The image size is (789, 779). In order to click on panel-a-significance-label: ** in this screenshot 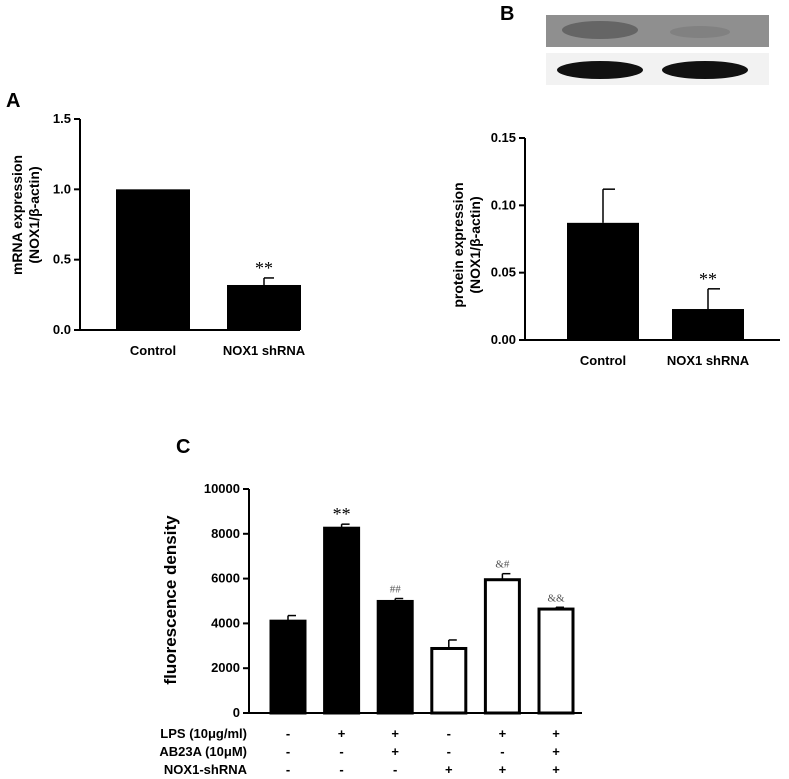, I will do `click(264, 268)`.